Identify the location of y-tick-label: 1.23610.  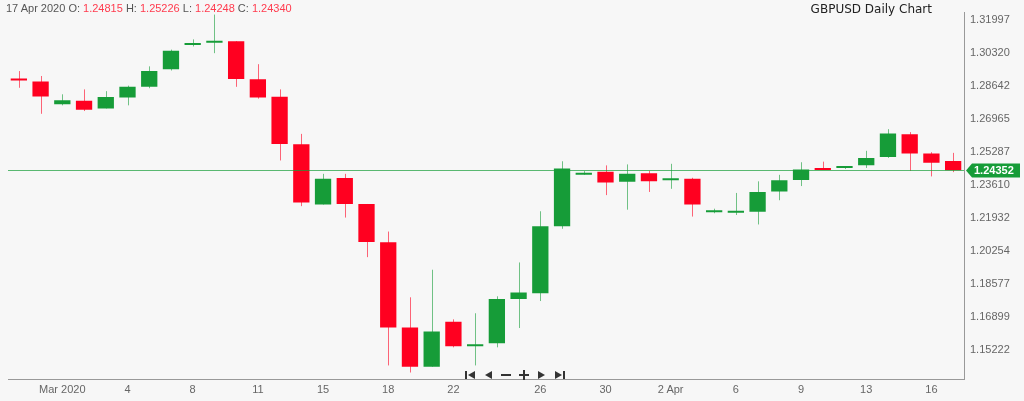
(990, 183).